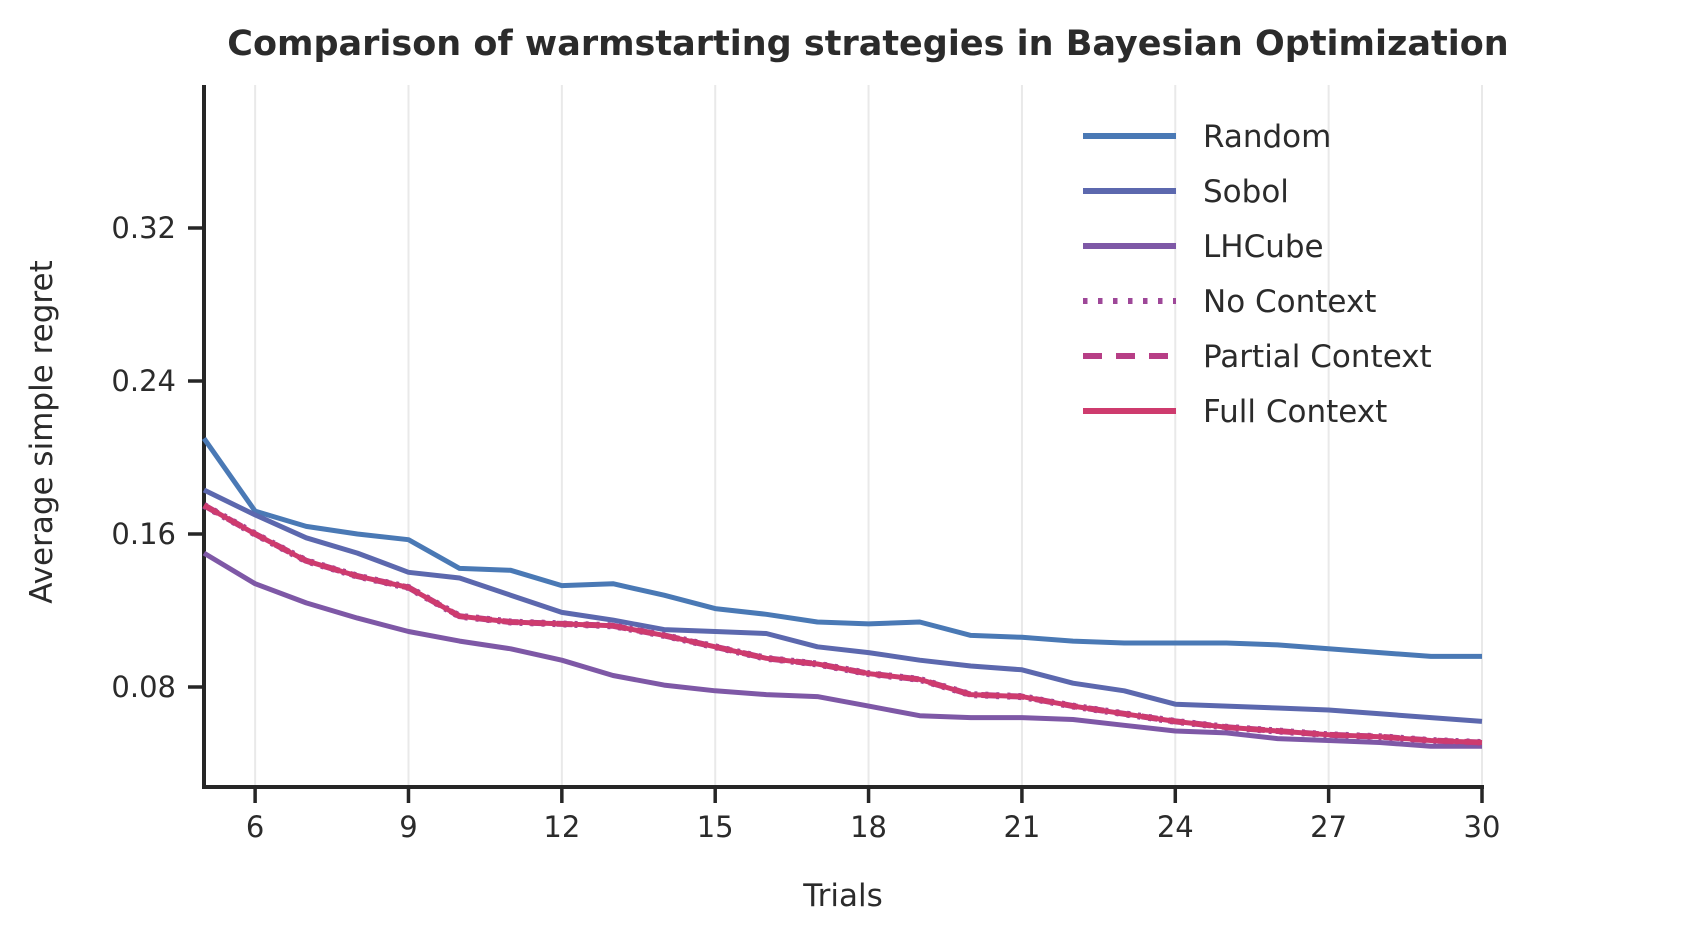  What do you see at coordinates (1186, 192) in the screenshot?
I see `legend-entry-sobol: Sobol` at bounding box center [1186, 192].